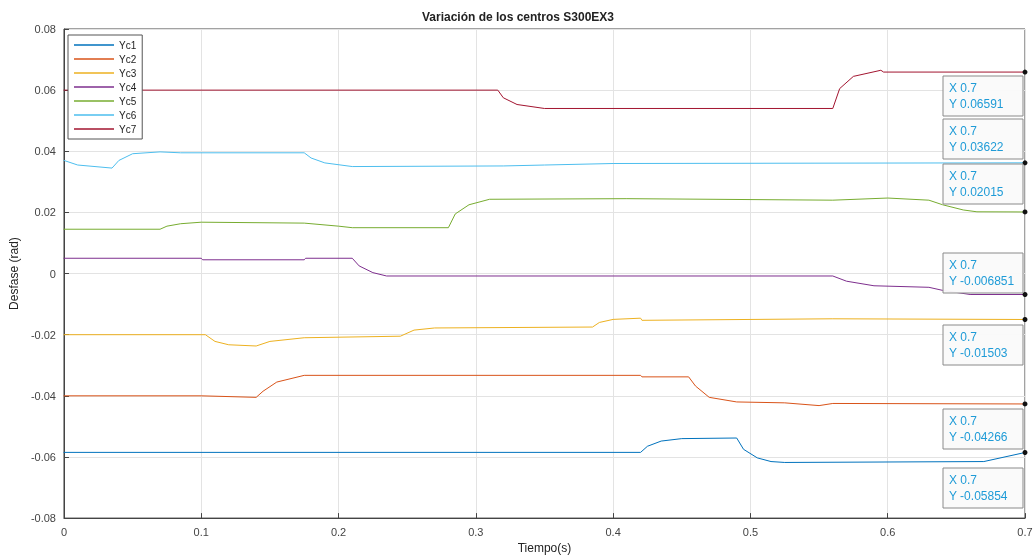 The height and width of the screenshot is (559, 1036). Describe the element at coordinates (128, 45) in the screenshot. I see `legend-label: Yc1` at that location.